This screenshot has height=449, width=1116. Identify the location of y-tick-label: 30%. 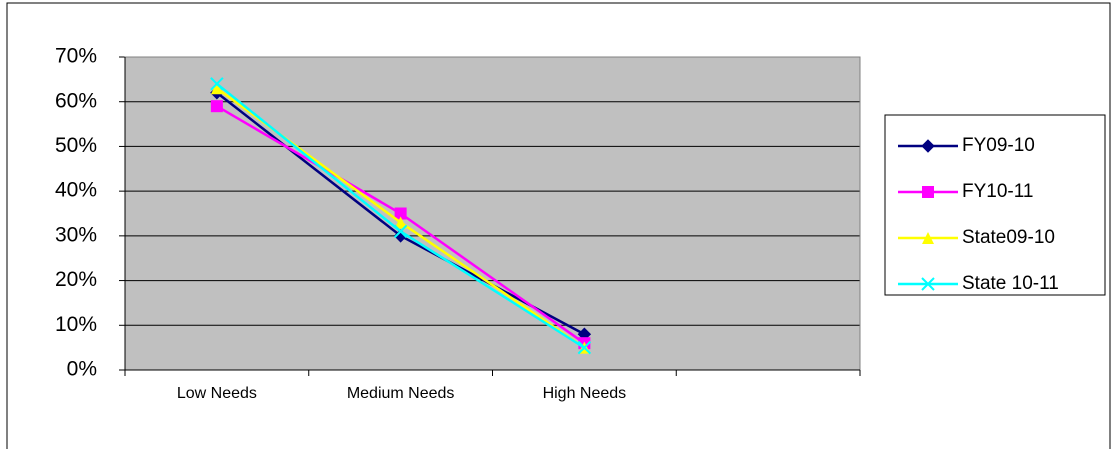
(76, 234).